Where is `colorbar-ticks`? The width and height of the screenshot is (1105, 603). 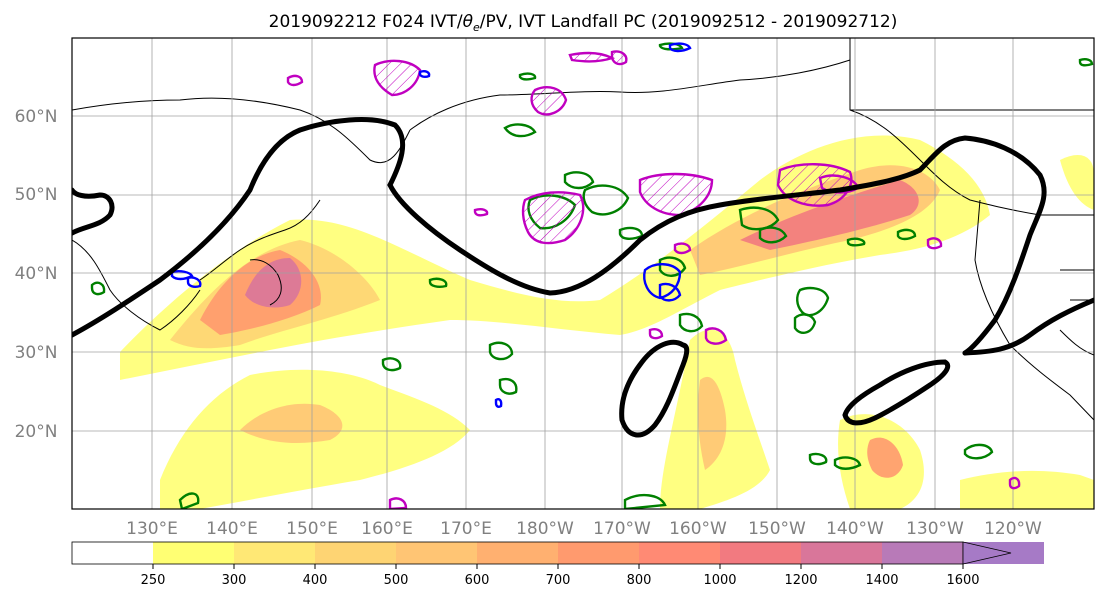
colorbar-ticks is located at coordinates (558, 566).